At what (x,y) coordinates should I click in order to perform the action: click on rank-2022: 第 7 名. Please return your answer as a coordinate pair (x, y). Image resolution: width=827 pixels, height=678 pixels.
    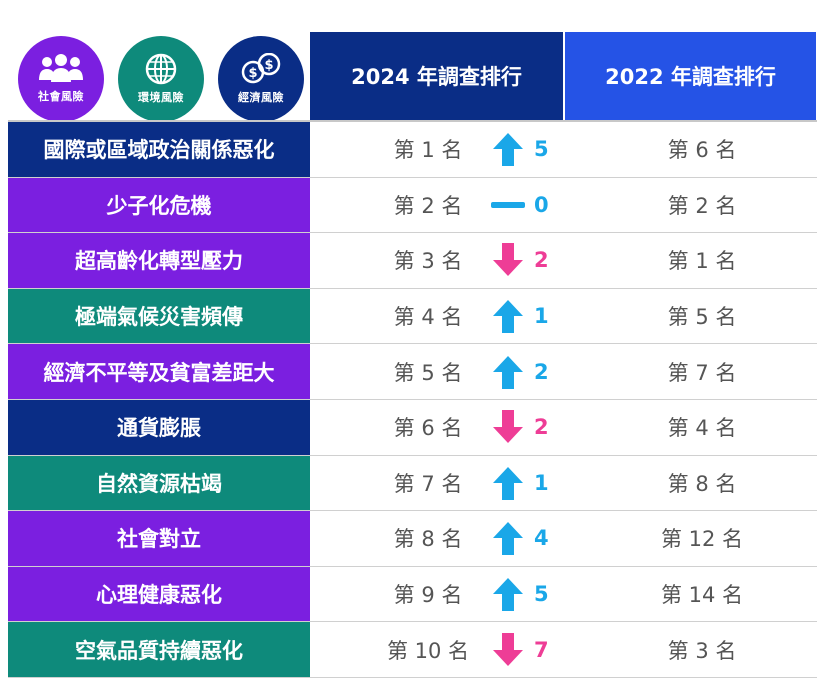
    Looking at the image, I should click on (702, 372).